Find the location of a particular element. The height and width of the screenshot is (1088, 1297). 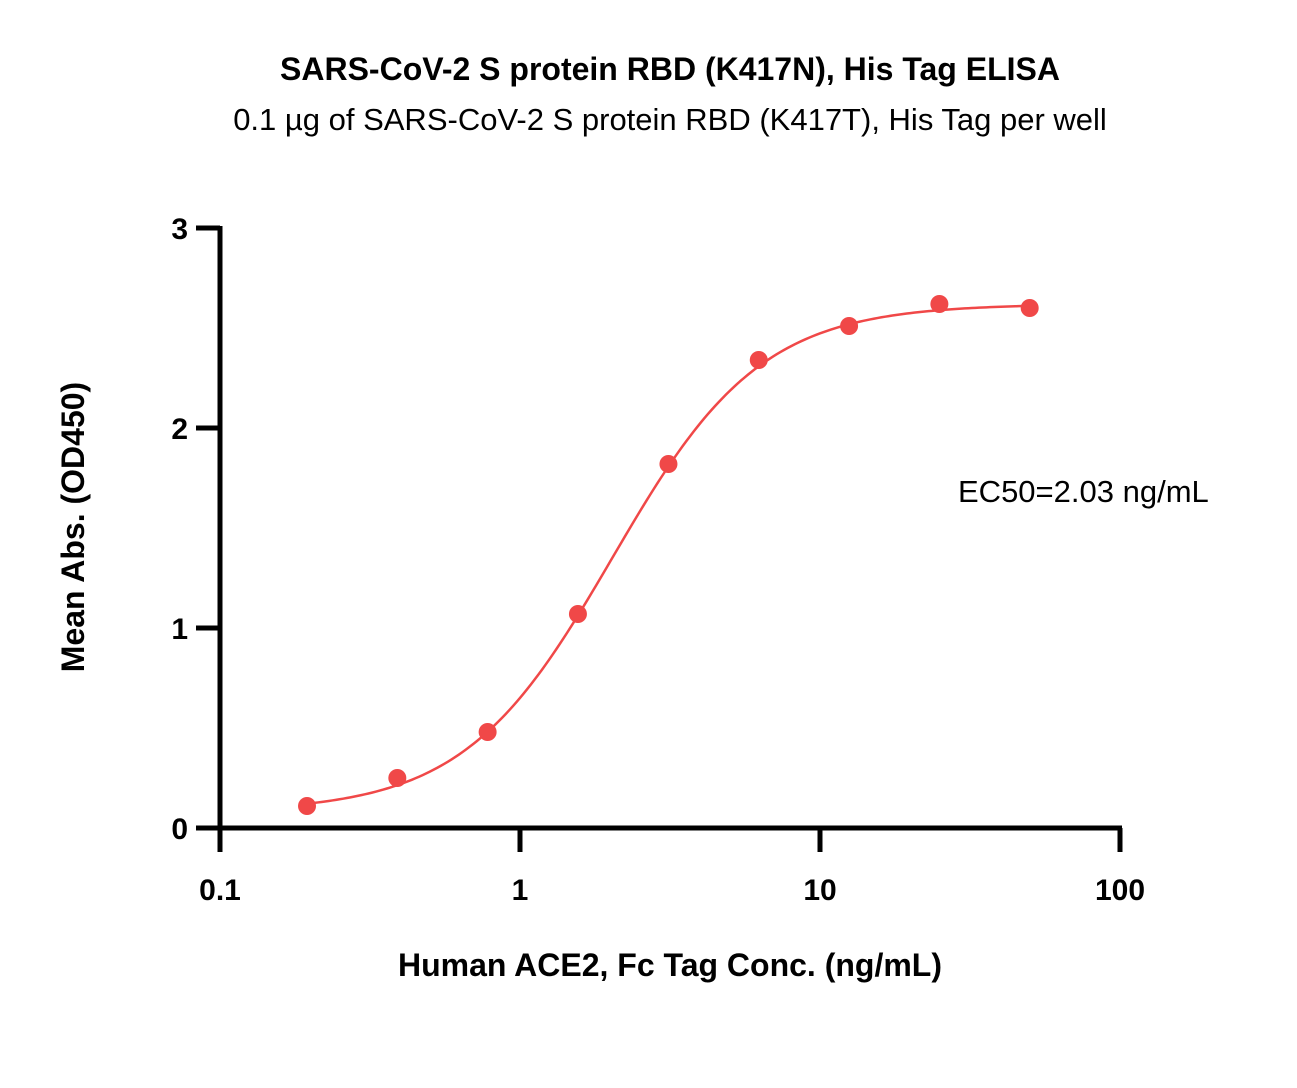

x-tick-label: 10 is located at coordinates (819, 890).